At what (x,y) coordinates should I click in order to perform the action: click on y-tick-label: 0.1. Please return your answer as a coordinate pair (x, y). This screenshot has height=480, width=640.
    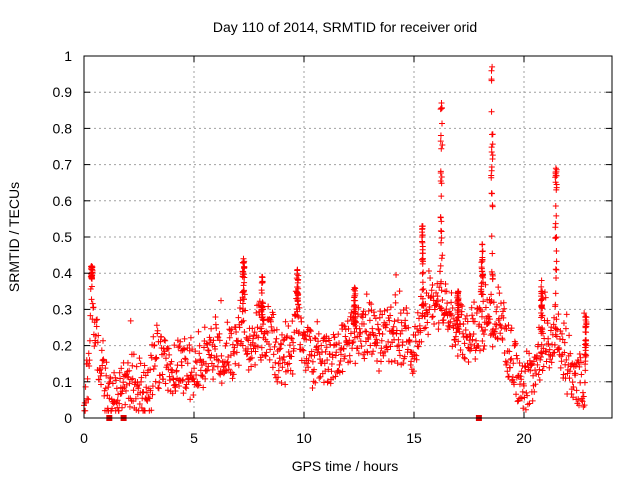
    Looking at the image, I should click on (63, 382).